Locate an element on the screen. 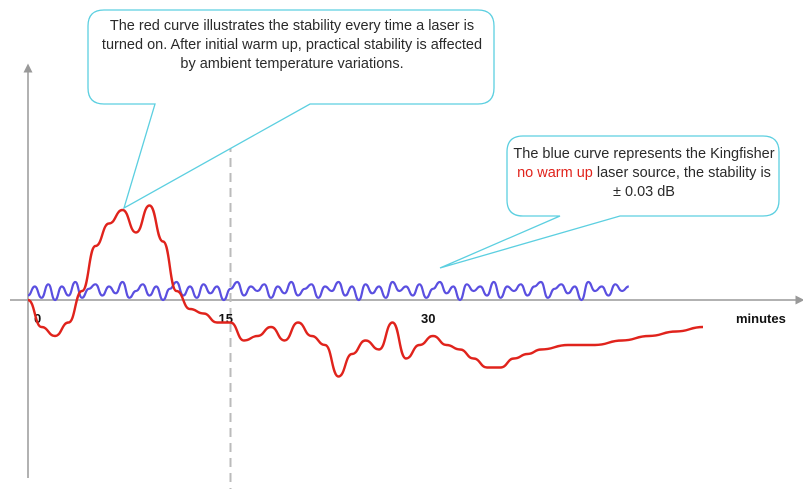 The height and width of the screenshot is (489, 803). x-axis-label: minutes is located at coordinates (761, 318).